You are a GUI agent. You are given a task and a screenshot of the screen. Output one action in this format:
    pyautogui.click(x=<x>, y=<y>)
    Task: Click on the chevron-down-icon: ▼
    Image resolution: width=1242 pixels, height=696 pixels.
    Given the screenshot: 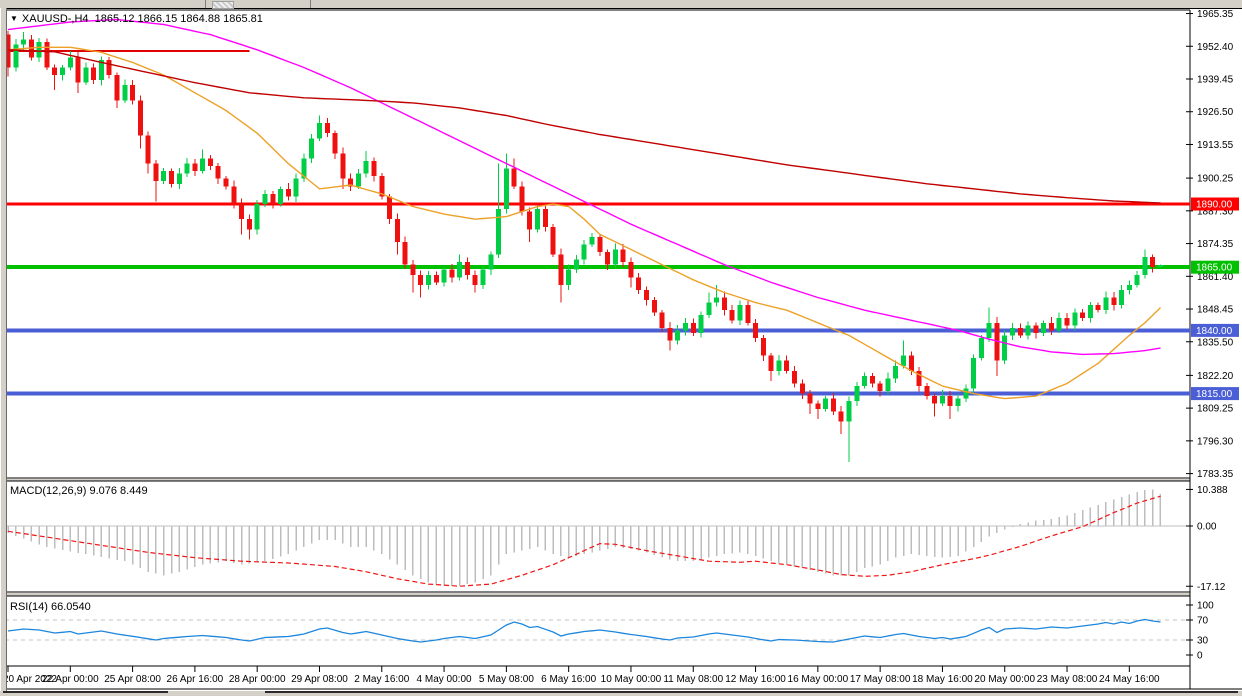 What is the action you would take?
    pyautogui.click(x=14, y=18)
    